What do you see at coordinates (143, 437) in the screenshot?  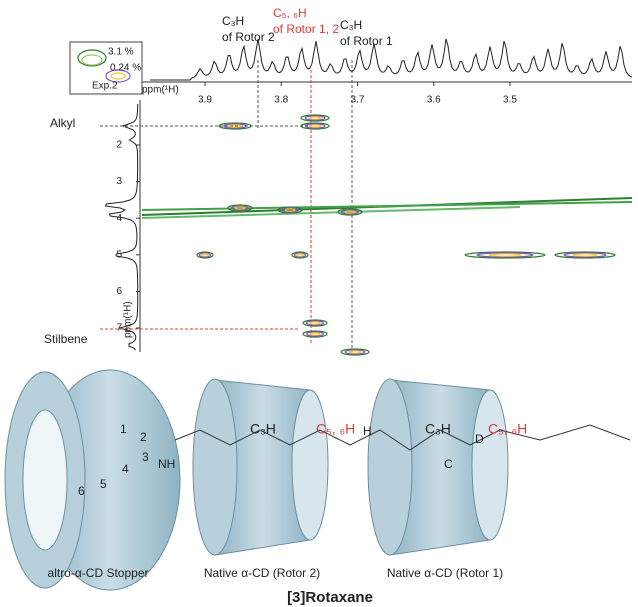 I see `atom-number: 2` at bounding box center [143, 437].